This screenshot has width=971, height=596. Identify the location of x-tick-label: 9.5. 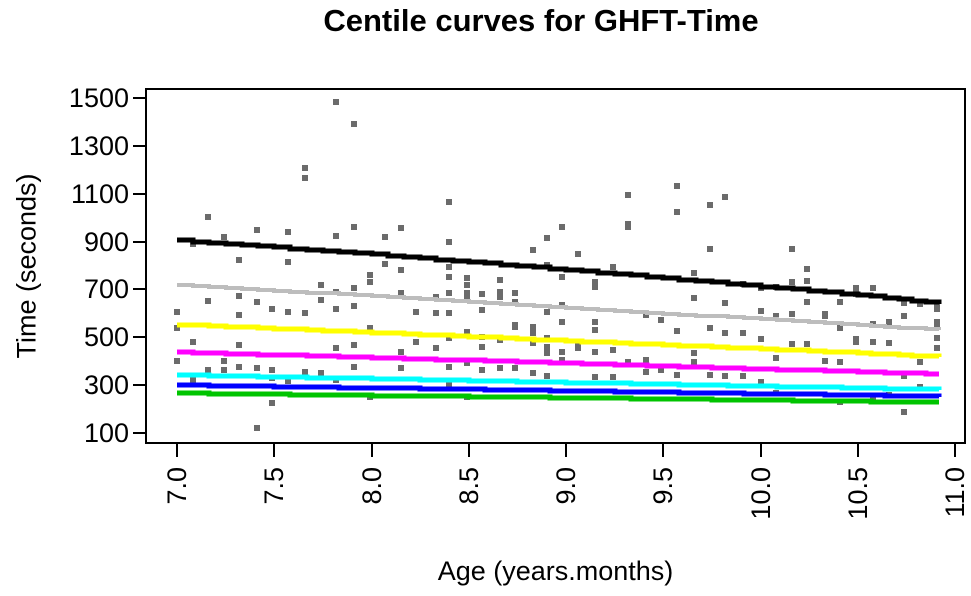
(663, 486).